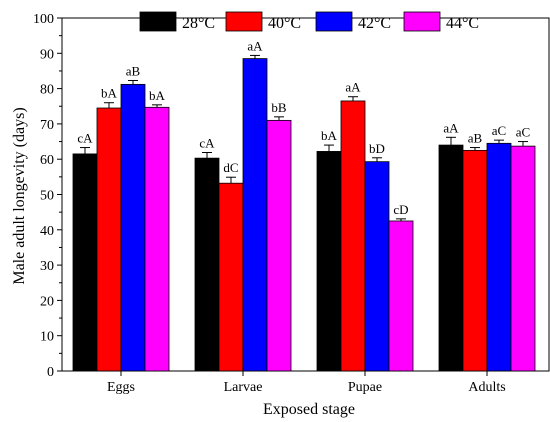 Image resolution: width=550 pixels, height=422 pixels. Describe the element at coordinates (121, 387) in the screenshot. I see `x-tick-label: Eggs` at that location.